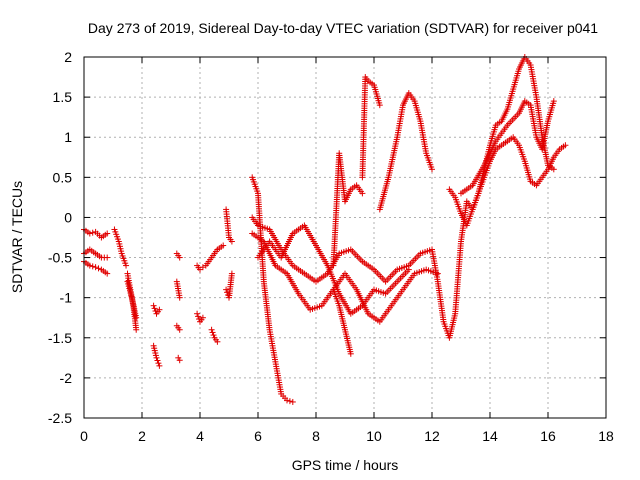  What do you see at coordinates (60, 418) in the screenshot?
I see `y-tick-label: -2.5` at bounding box center [60, 418].